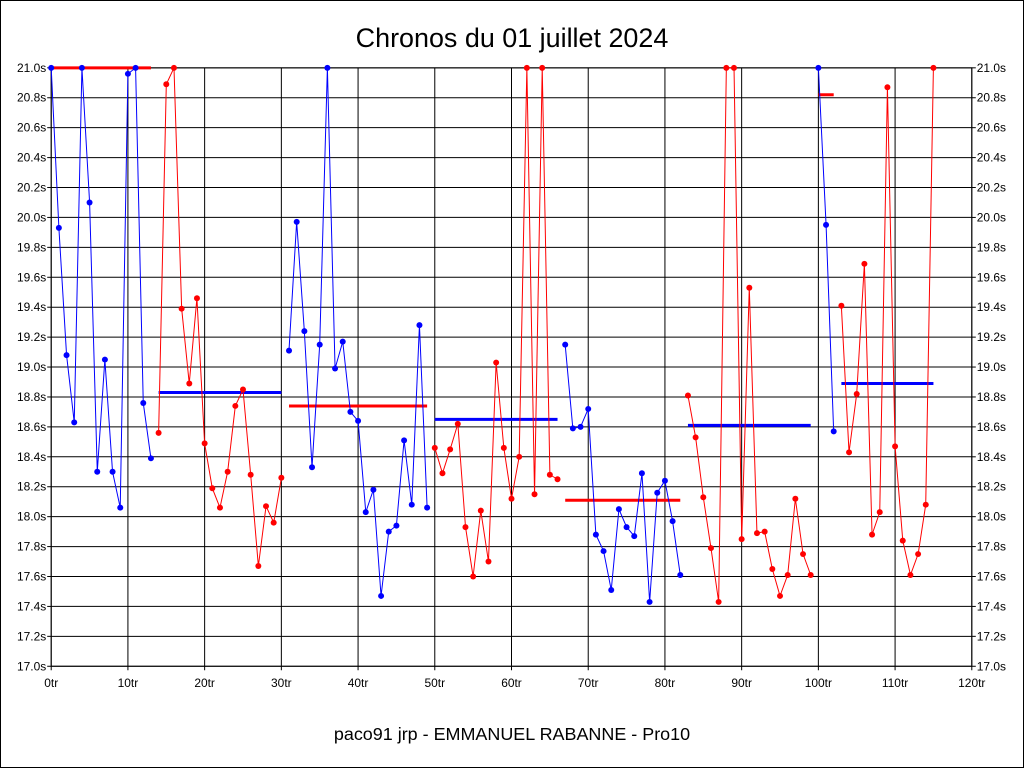 The height and width of the screenshot is (768, 1024). What do you see at coordinates (31, 277) in the screenshot?
I see `y-tick-label: 19.6s` at bounding box center [31, 277].